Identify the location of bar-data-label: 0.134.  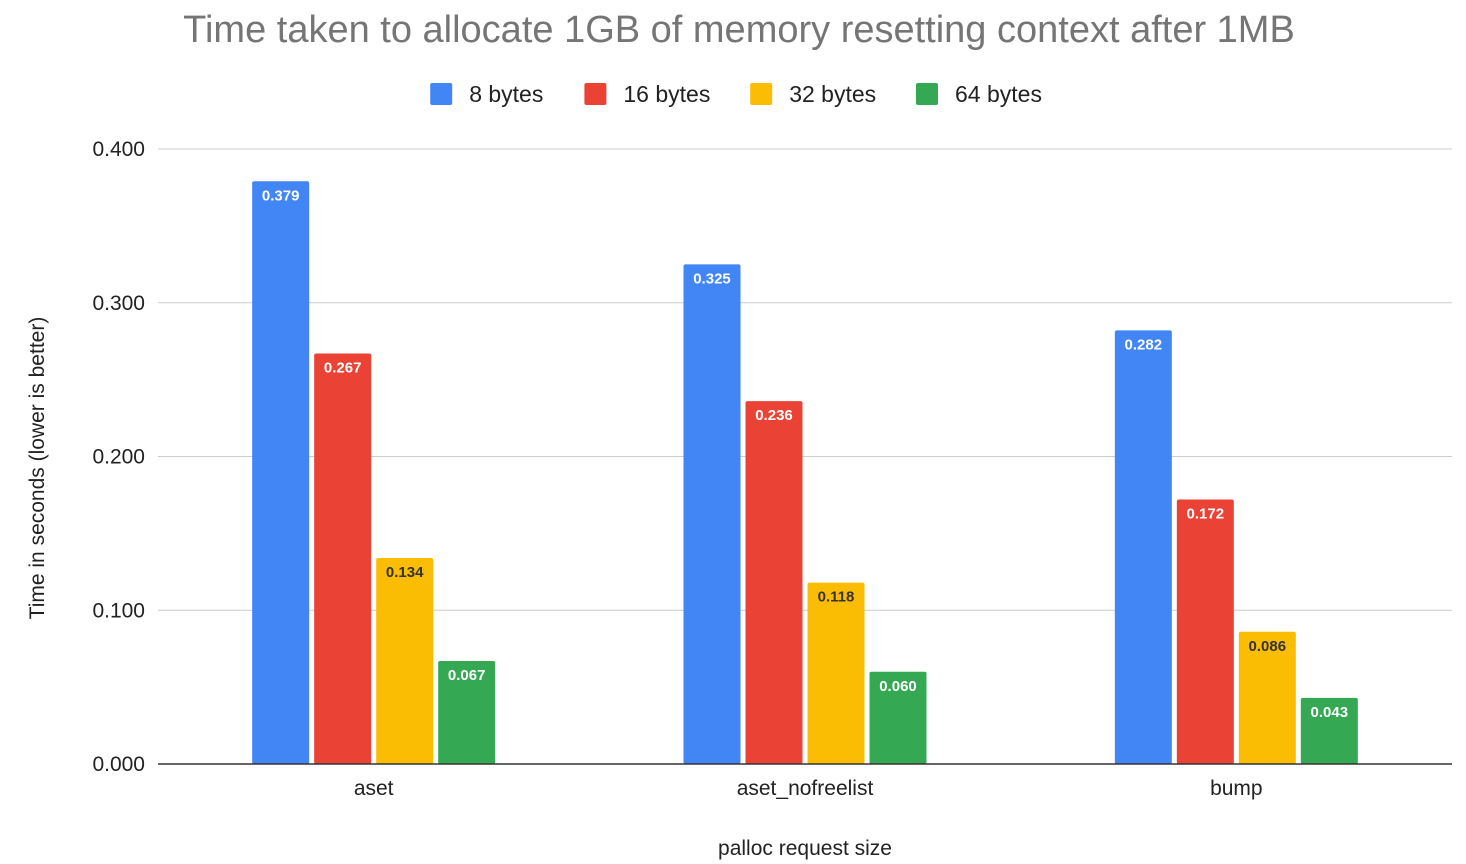
(405, 572).